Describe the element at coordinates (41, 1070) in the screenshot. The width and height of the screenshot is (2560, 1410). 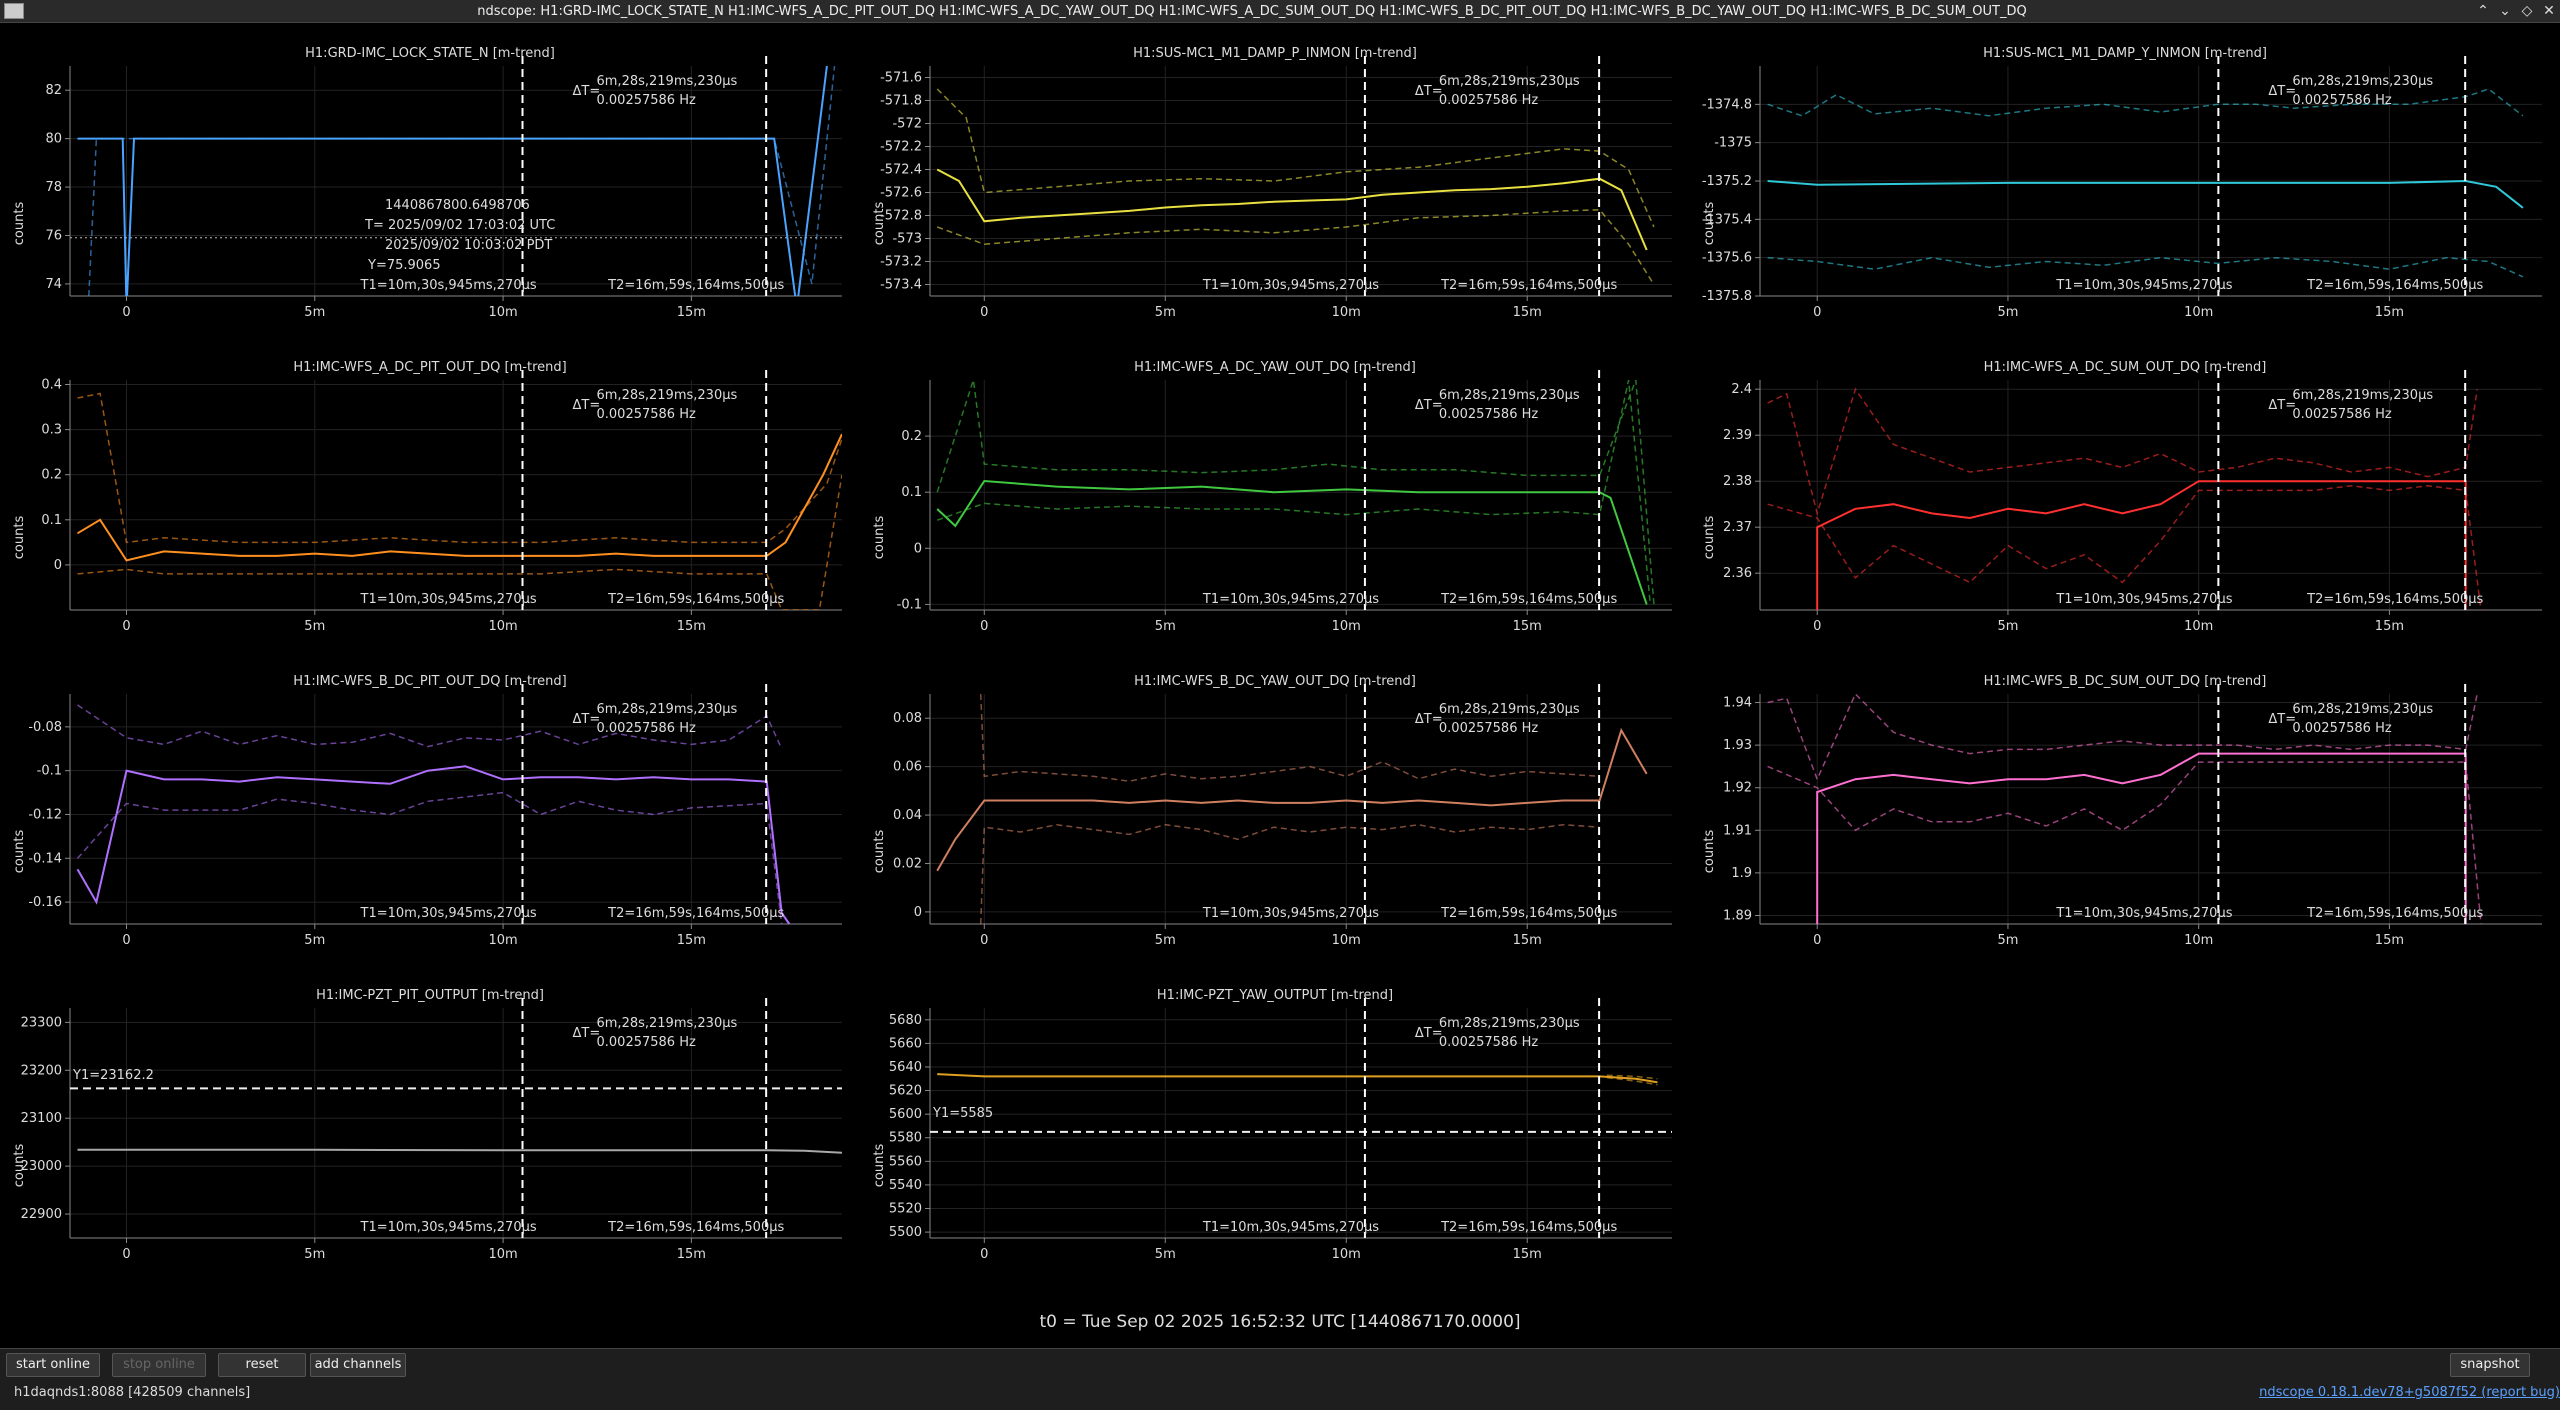
I see `y-tick-label: 23200` at that location.